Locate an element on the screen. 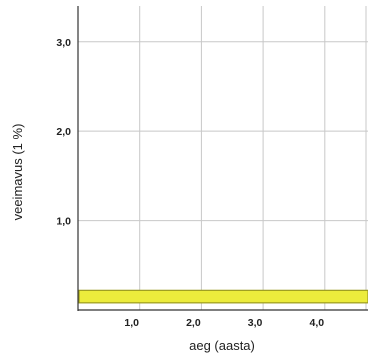  band-layer is located at coordinates (223, 296).